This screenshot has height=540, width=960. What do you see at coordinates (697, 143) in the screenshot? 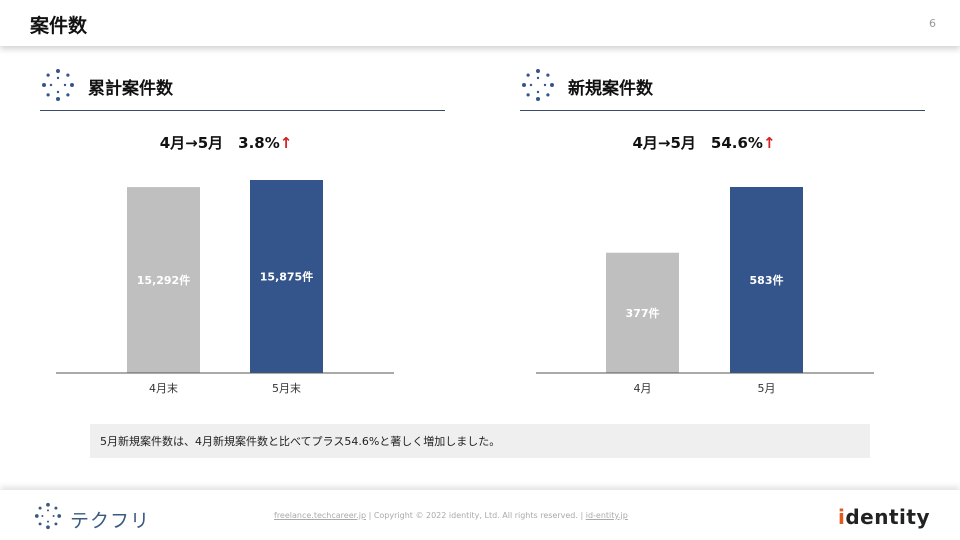
I see `growth-text: 4月→5月 54.6%` at bounding box center [697, 143].